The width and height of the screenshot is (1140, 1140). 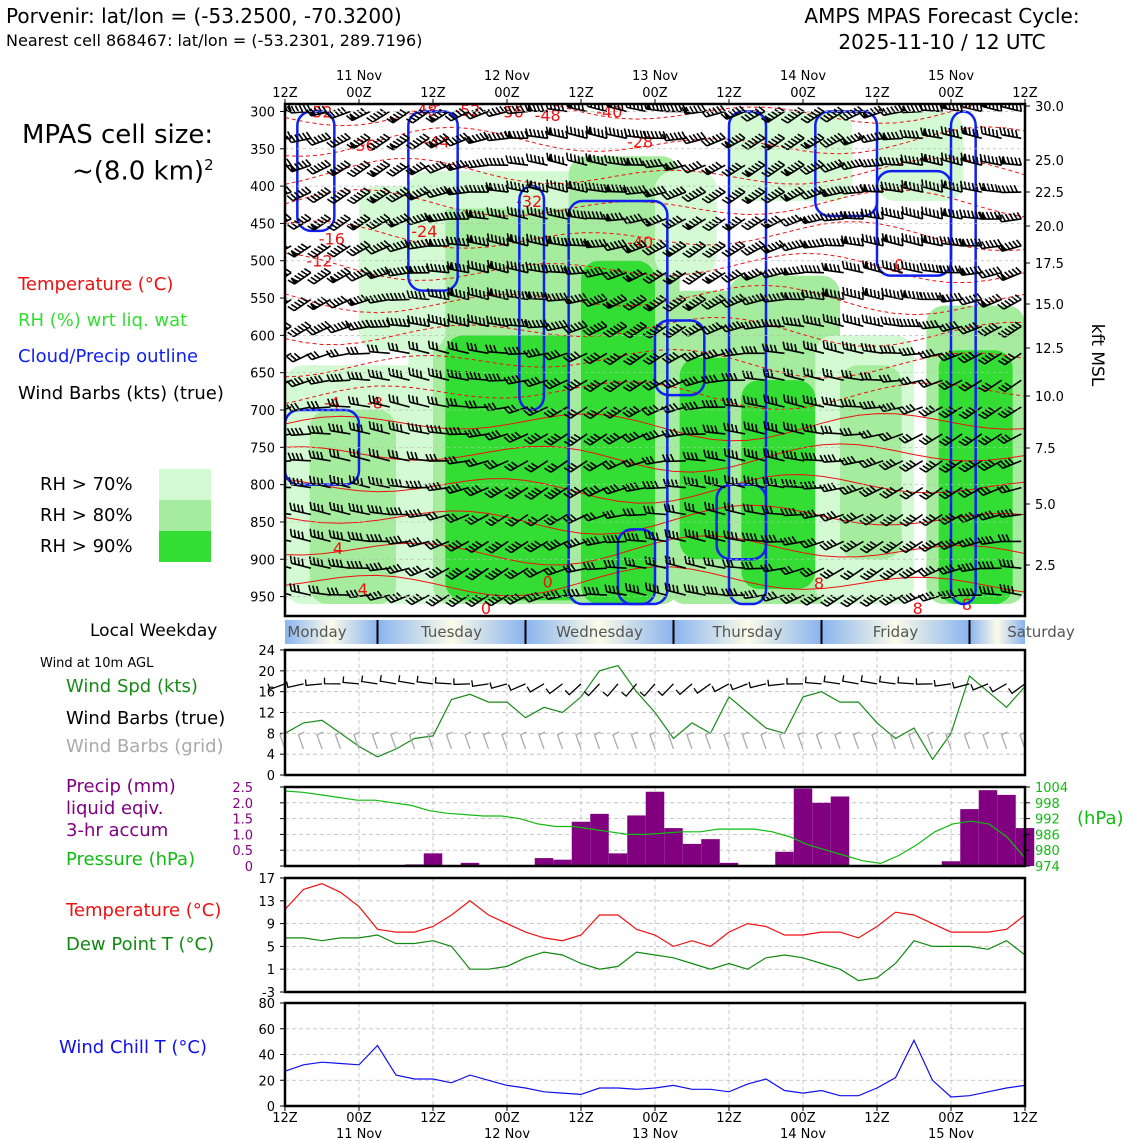 I want to click on legend-rh90-label: RH > 90%, so click(x=86, y=546).